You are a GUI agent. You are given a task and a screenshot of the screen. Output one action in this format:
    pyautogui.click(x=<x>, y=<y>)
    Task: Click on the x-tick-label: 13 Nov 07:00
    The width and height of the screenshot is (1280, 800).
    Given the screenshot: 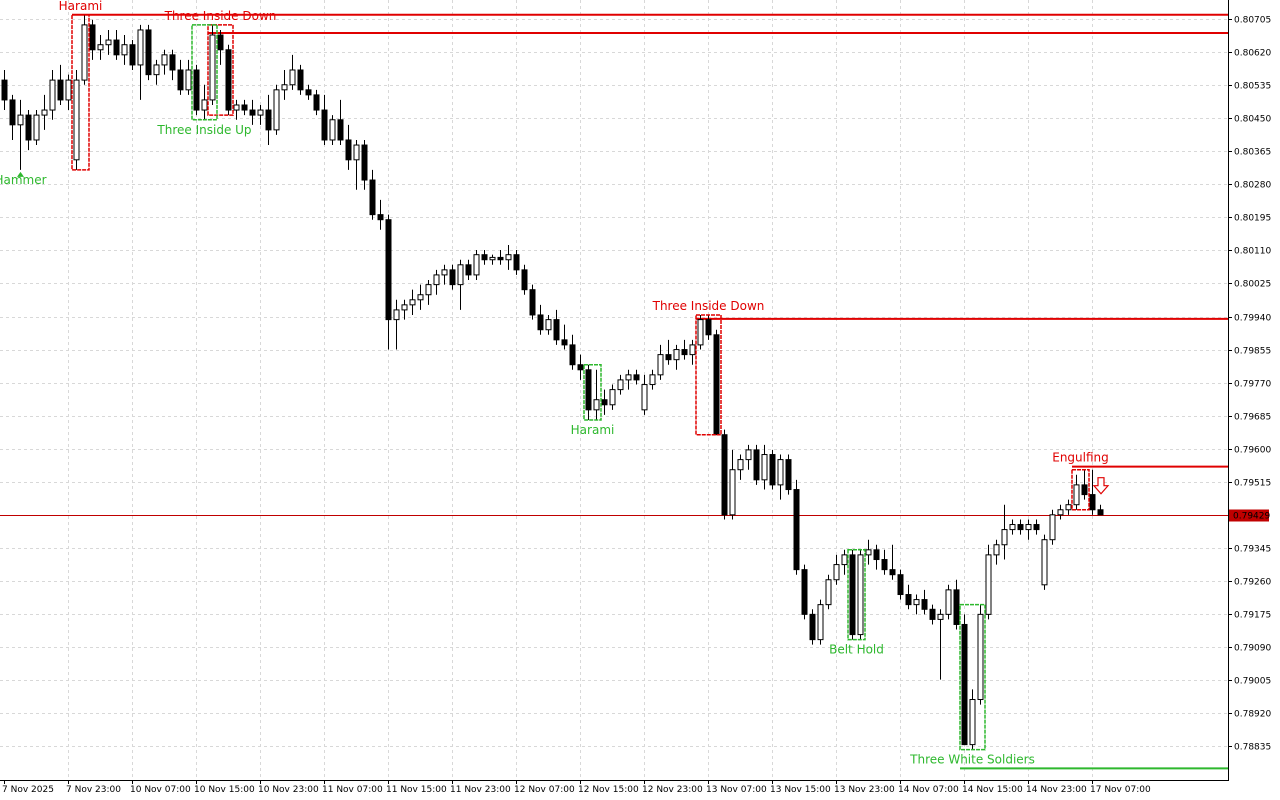 What is the action you would take?
    pyautogui.click(x=736, y=790)
    